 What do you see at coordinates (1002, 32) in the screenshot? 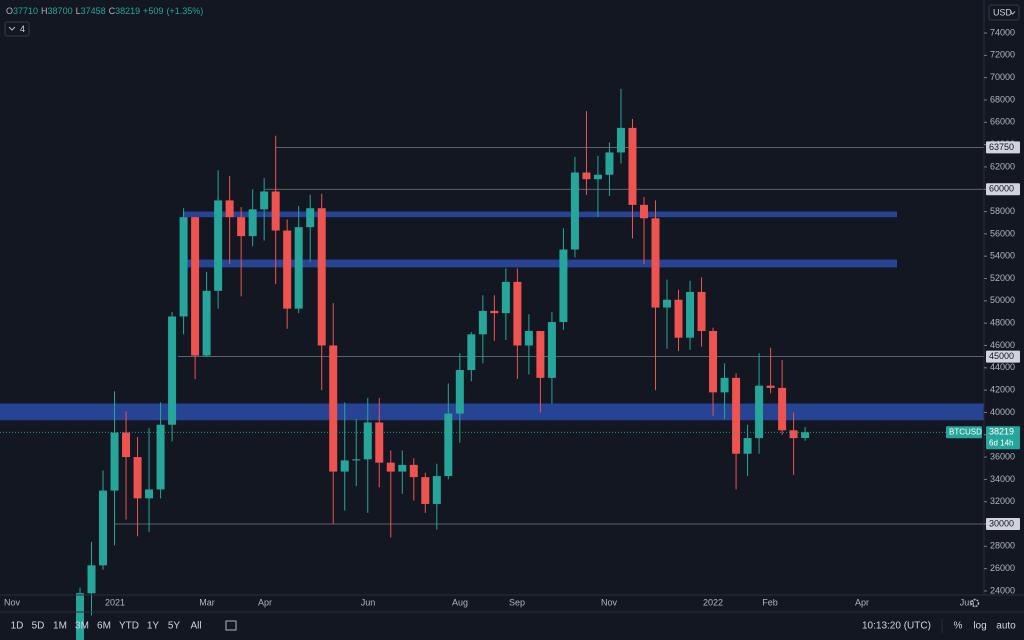
I see `y-tick-label: 74000` at bounding box center [1002, 32].